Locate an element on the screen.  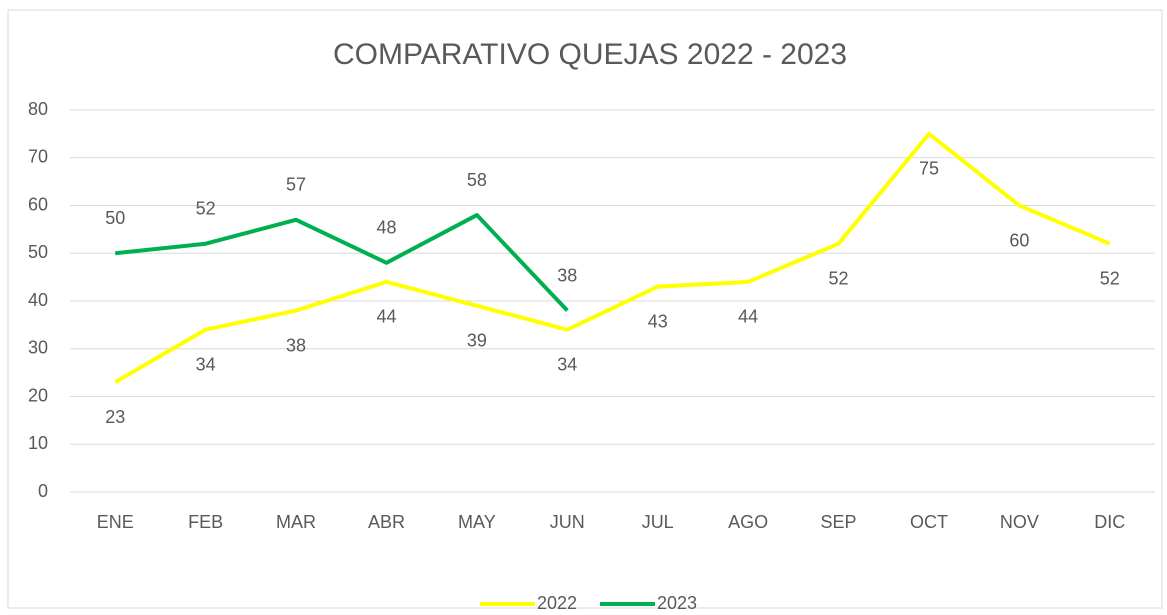
y-tick-label: 60 is located at coordinates (38, 204).